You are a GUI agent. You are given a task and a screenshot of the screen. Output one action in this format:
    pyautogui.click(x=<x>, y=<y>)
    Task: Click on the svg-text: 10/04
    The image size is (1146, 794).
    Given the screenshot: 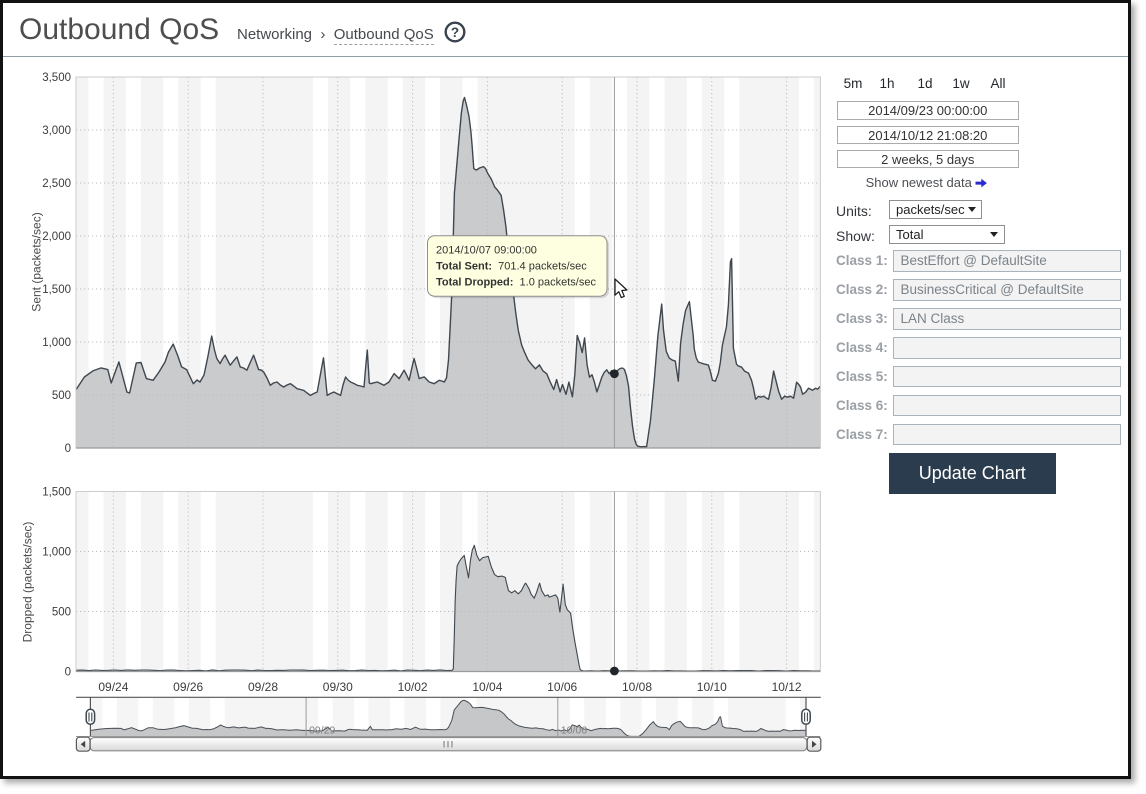 What is the action you would take?
    pyautogui.click(x=487, y=687)
    